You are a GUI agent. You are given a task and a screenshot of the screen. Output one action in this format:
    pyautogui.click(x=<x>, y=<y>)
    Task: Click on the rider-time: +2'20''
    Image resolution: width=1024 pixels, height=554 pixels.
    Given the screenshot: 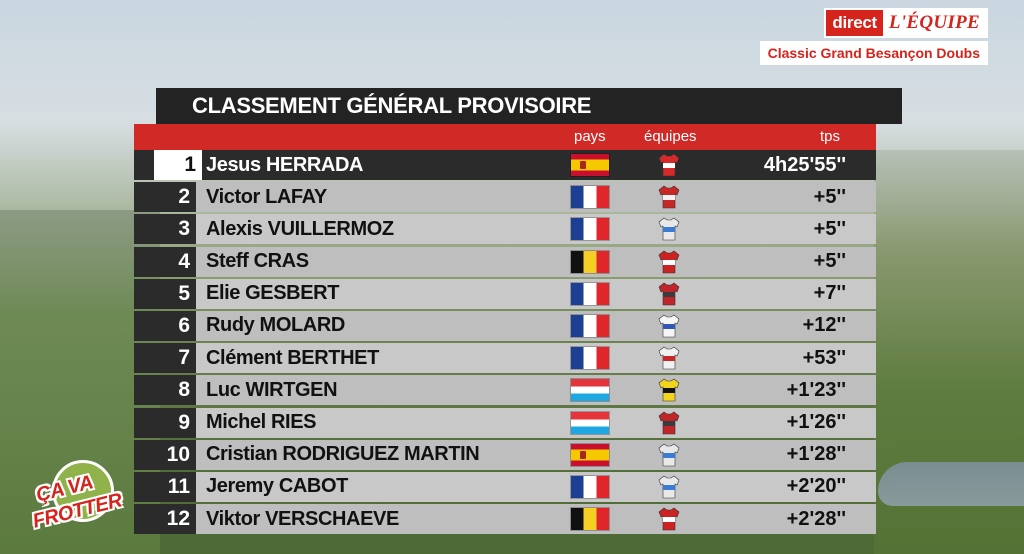 What is the action you would take?
    pyautogui.click(x=816, y=486)
    